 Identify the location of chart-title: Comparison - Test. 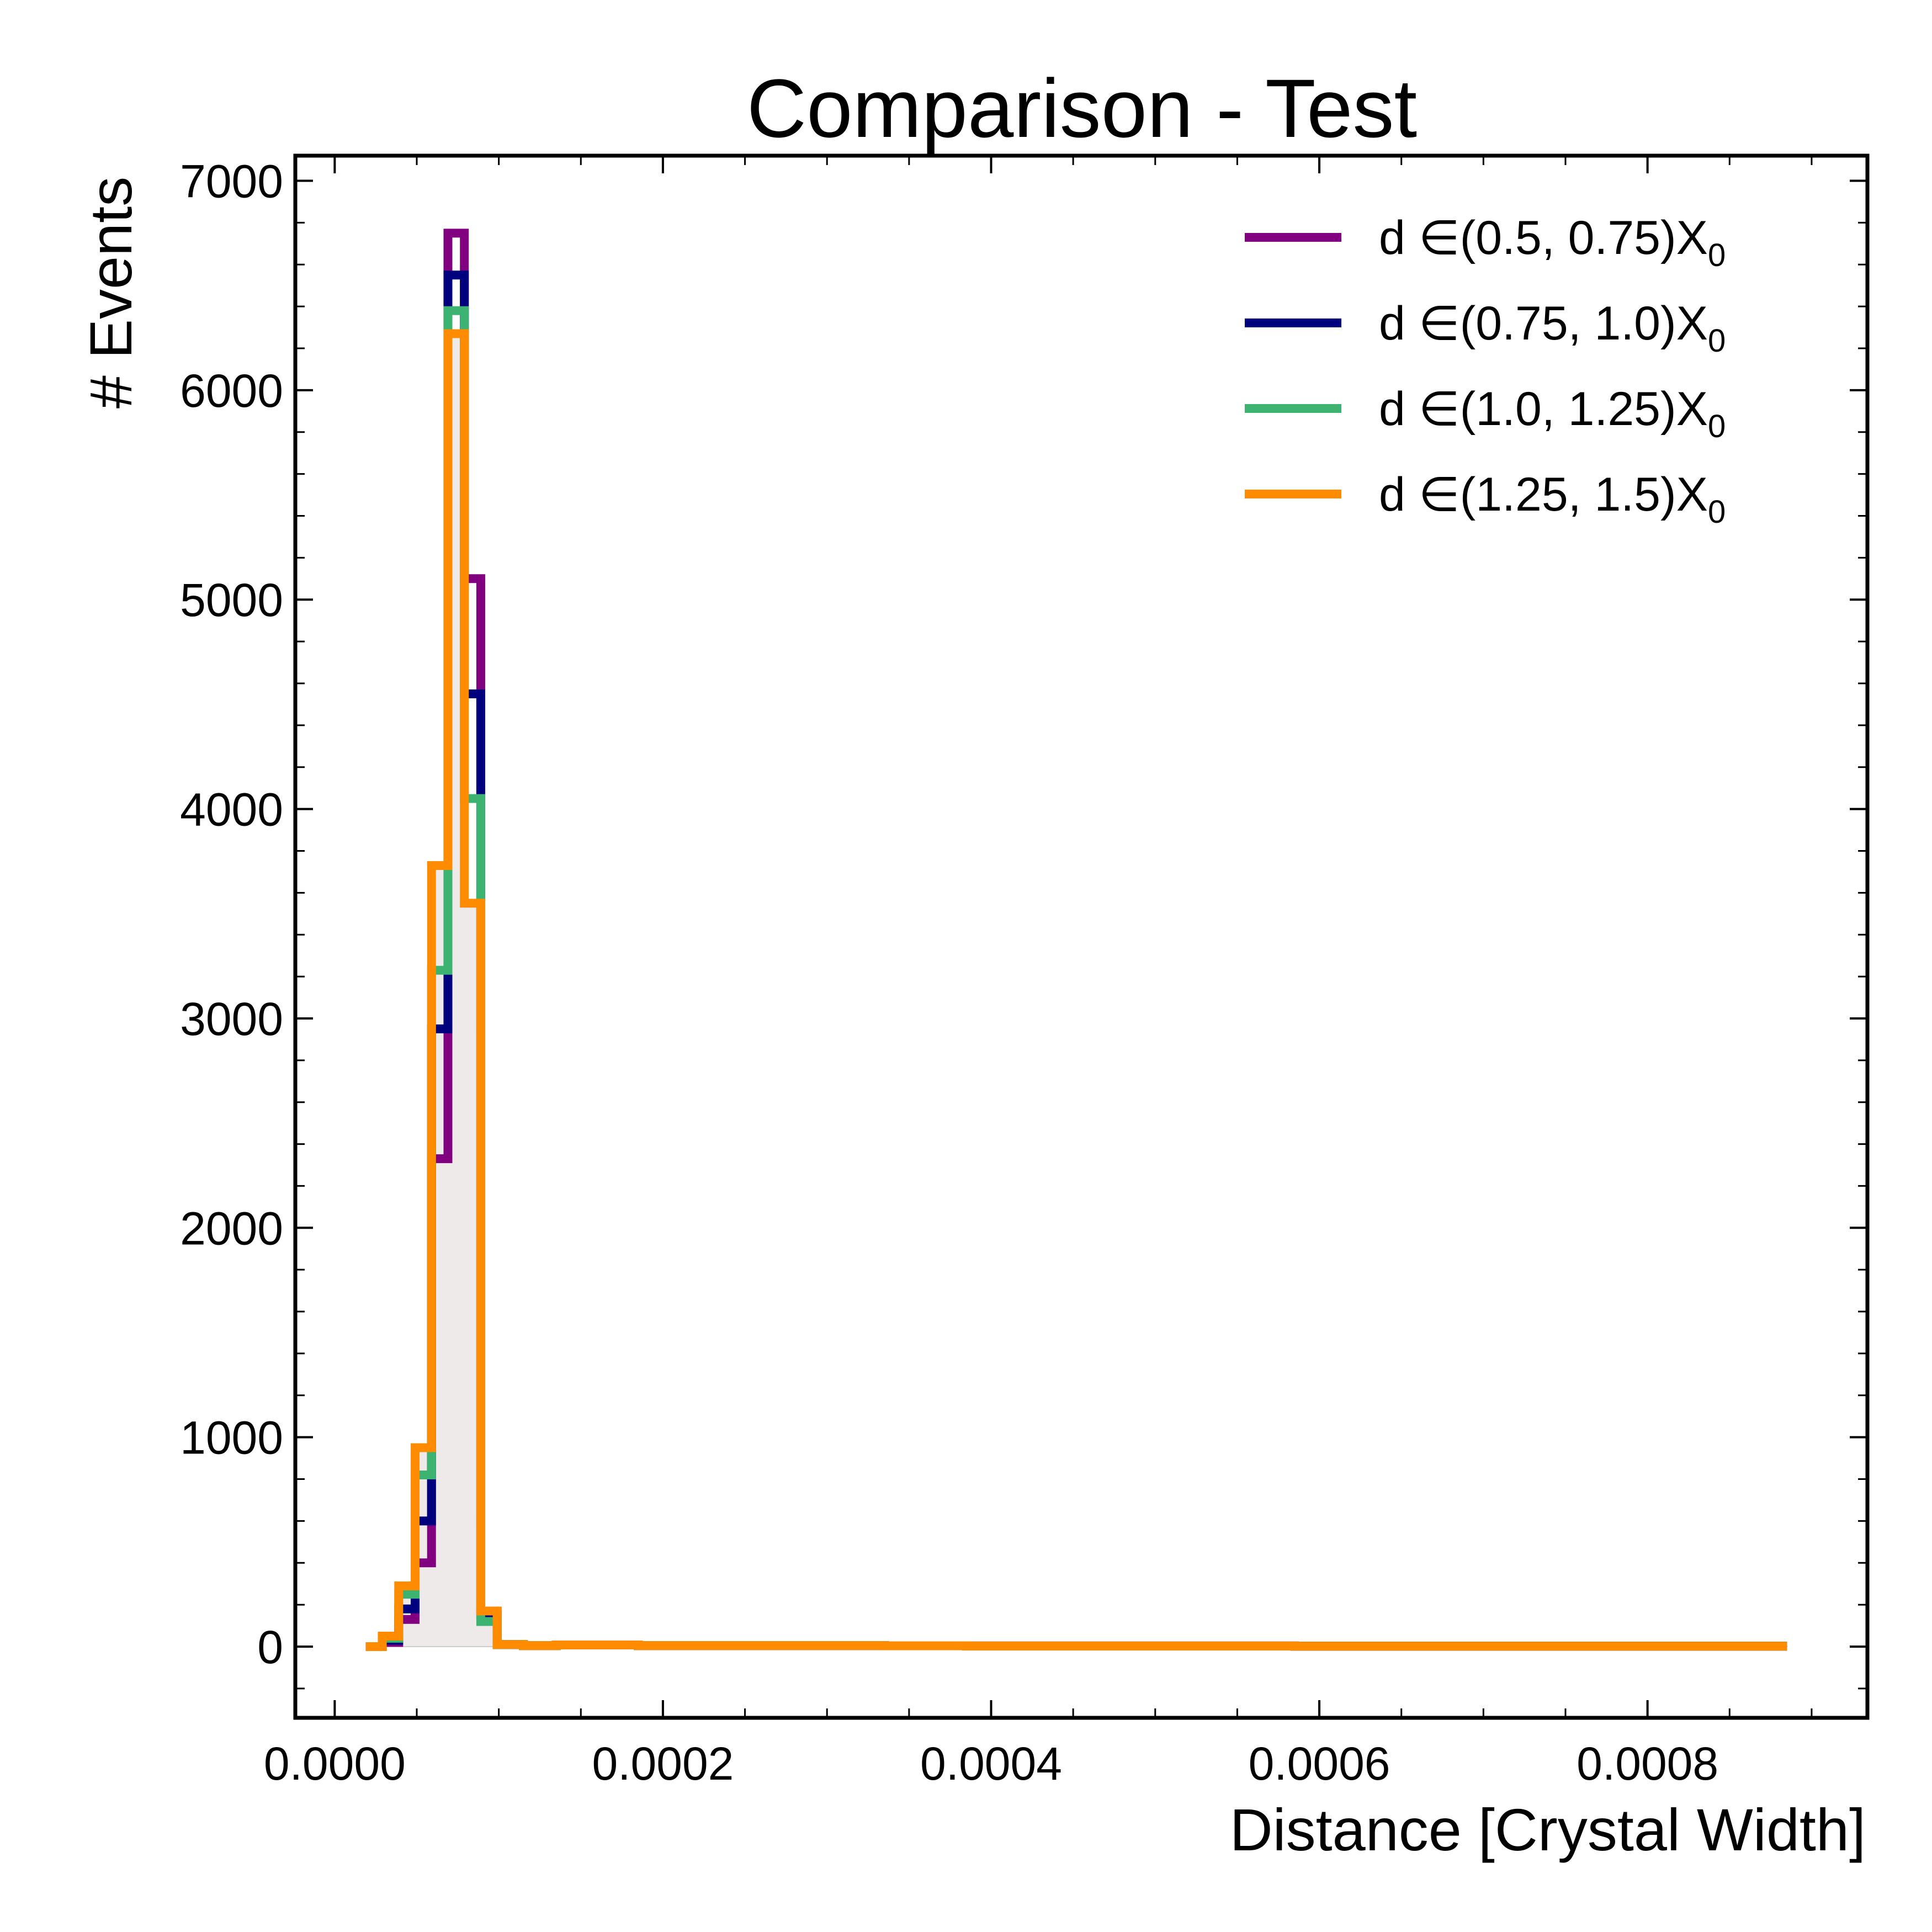
(1082, 109).